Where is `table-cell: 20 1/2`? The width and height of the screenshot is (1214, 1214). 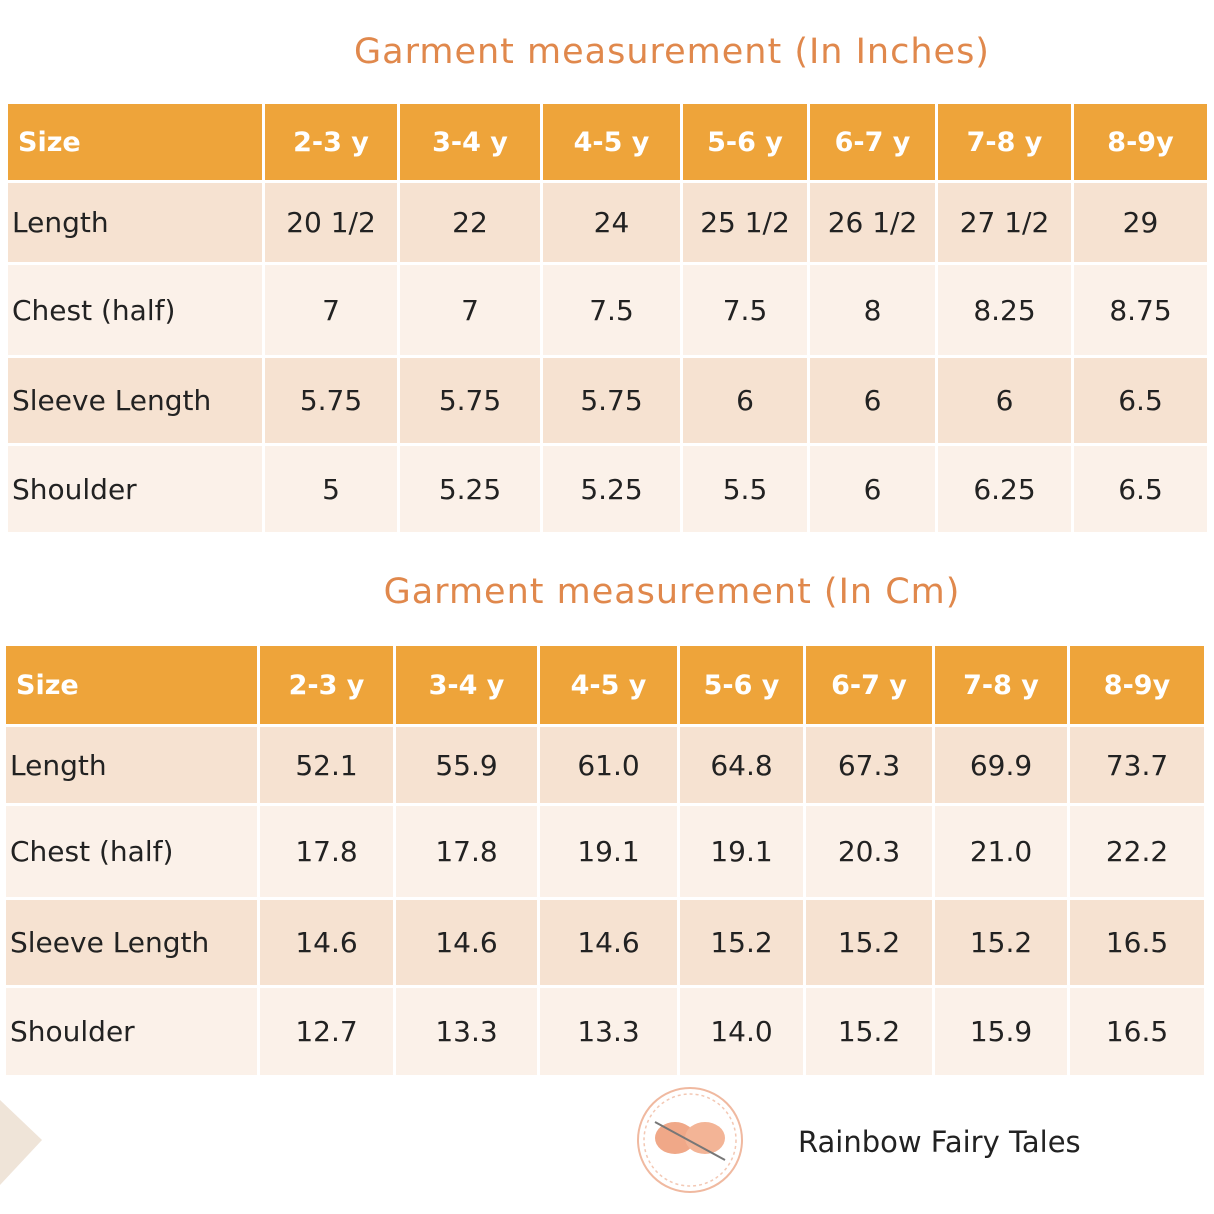
table-cell: 20 1/2 is located at coordinates (331, 222).